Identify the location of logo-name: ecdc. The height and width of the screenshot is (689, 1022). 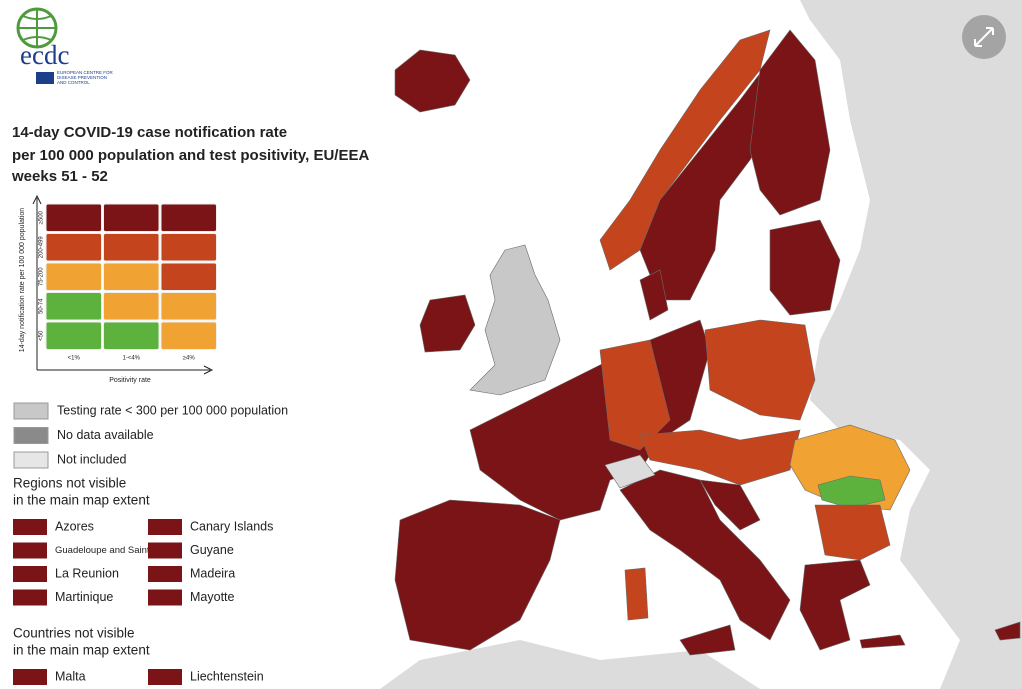
(44, 55).